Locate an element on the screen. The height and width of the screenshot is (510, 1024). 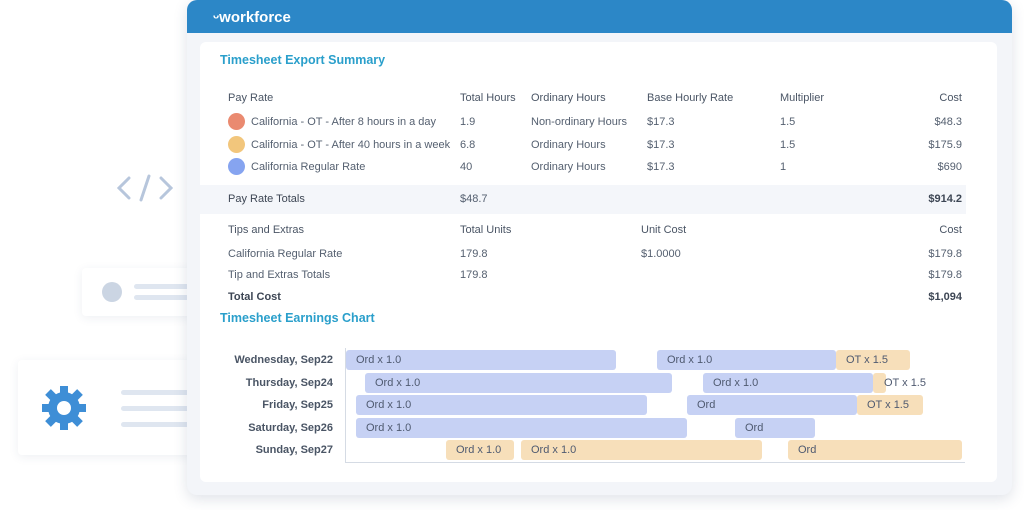
day-label: Thursday, Sep24 is located at coordinates (289, 382).